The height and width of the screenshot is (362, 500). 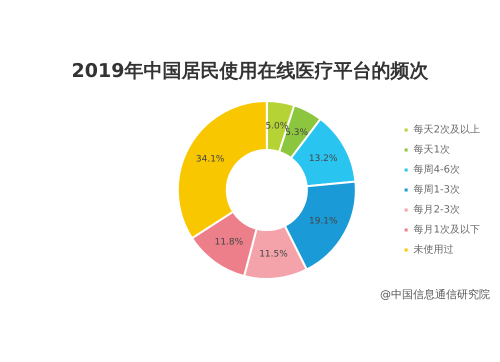 I want to click on legend-label: 每天2次及以上, so click(x=447, y=130).